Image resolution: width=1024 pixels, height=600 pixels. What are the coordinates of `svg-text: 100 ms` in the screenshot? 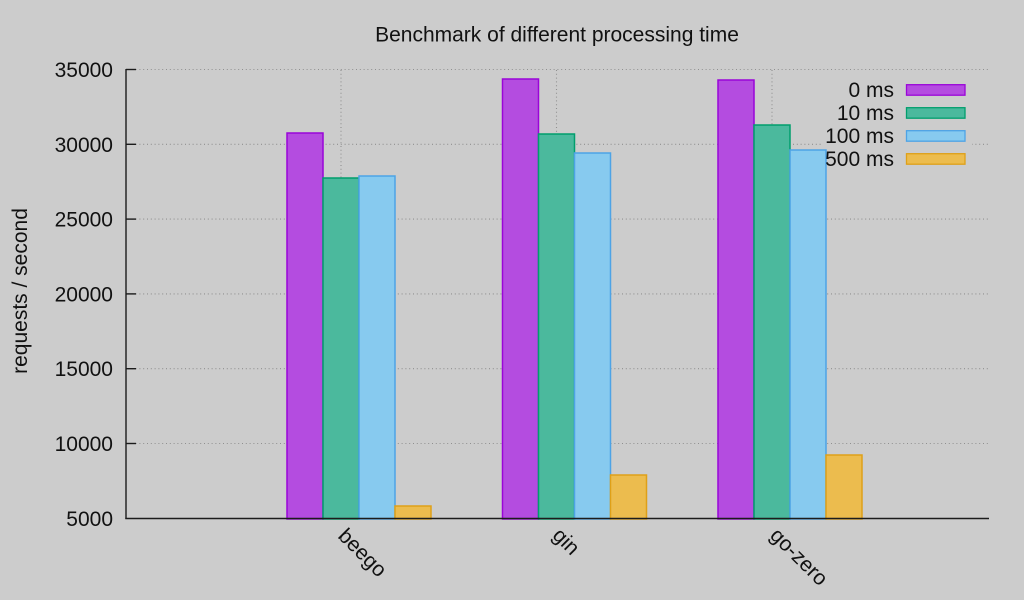 It's located at (859, 136).